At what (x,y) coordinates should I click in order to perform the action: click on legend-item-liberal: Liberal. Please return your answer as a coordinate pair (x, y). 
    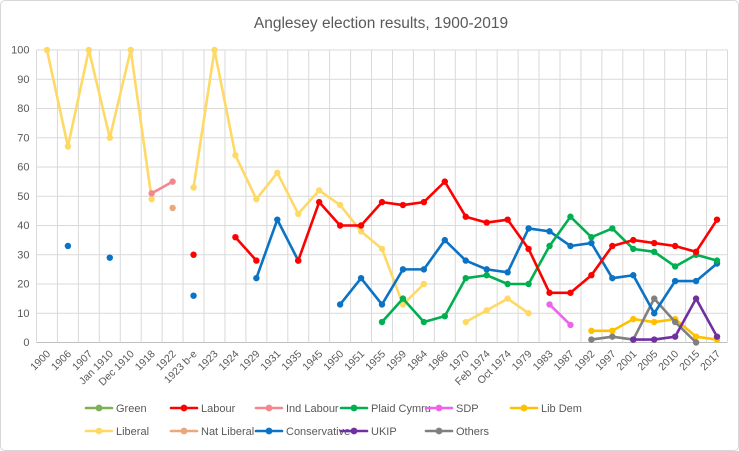
    Looking at the image, I should click on (116, 432).